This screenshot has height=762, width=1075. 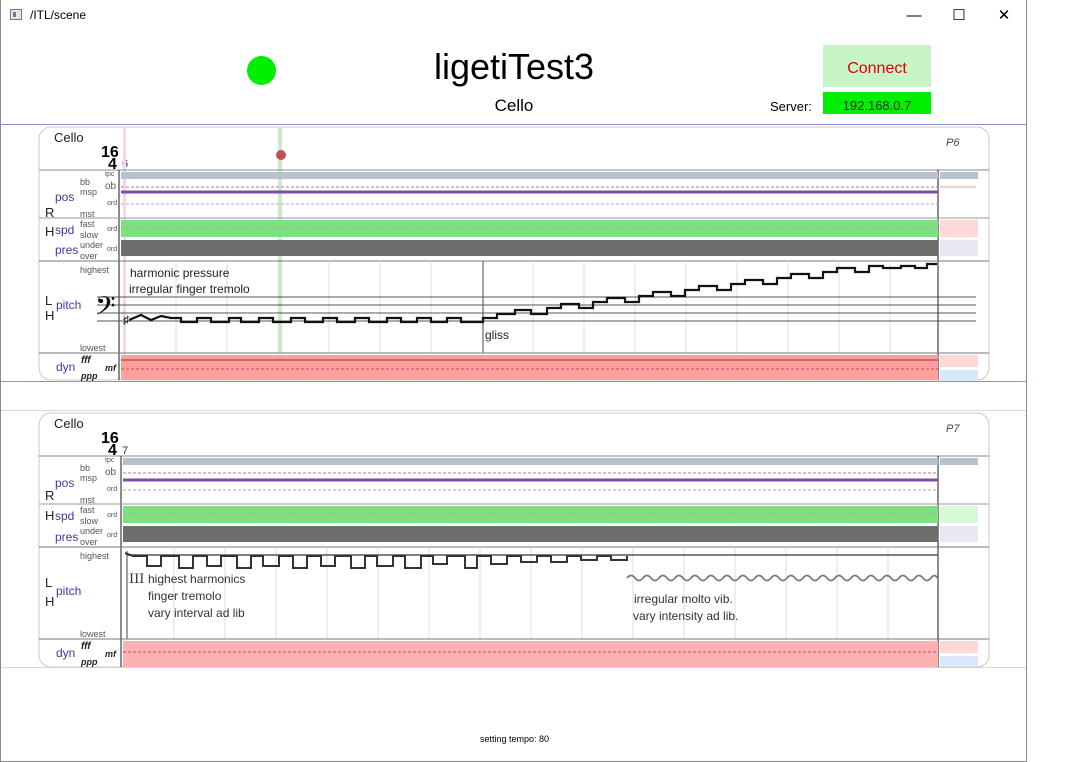 What do you see at coordinates (196, 579) in the screenshot?
I see `annotation-text: highest harmonics` at bounding box center [196, 579].